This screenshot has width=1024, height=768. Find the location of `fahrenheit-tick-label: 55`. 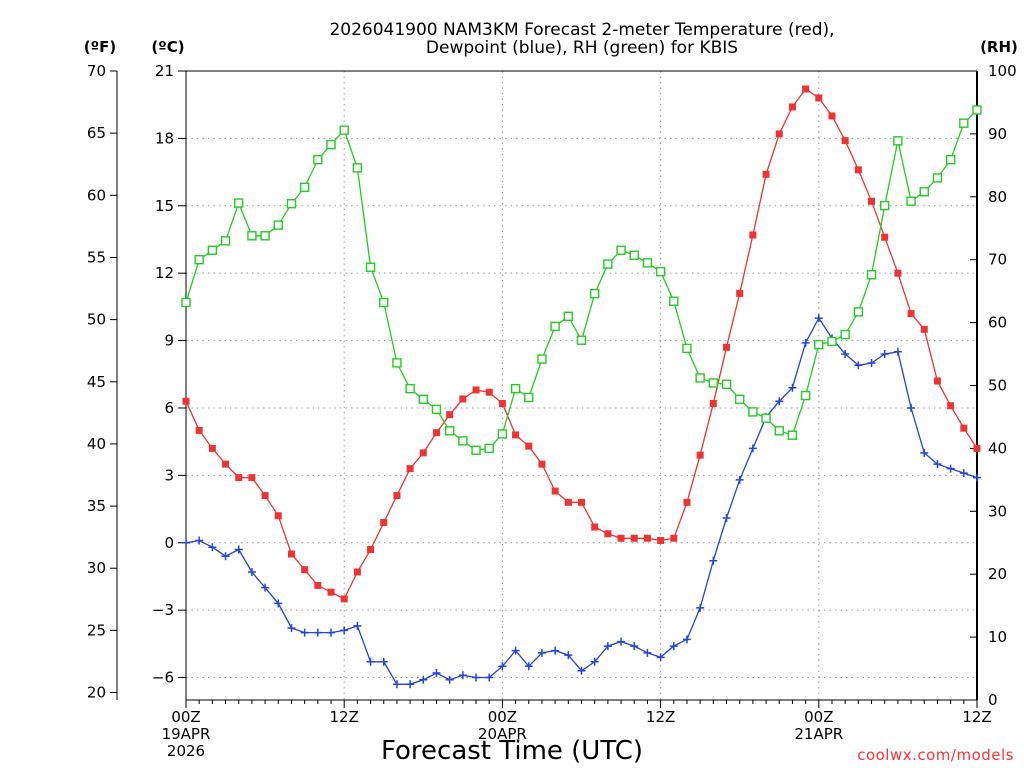

fahrenheit-tick-label: 55 is located at coordinates (96, 257).